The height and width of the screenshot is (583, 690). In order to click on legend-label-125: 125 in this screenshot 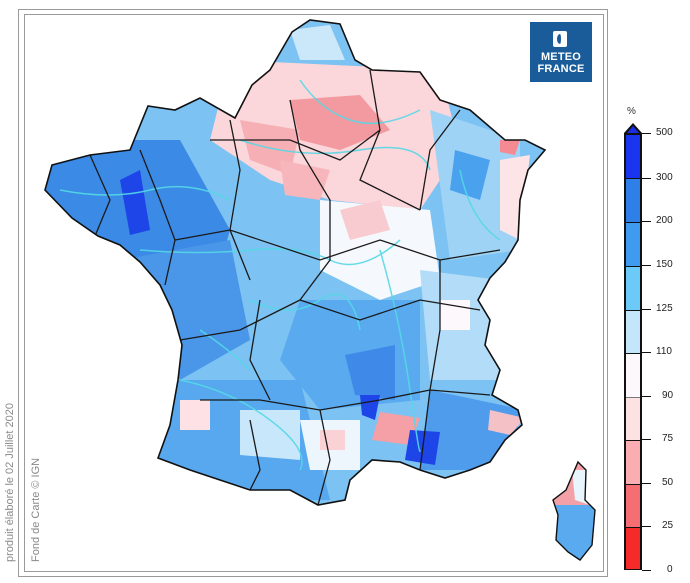, I will do `click(664, 308)`.